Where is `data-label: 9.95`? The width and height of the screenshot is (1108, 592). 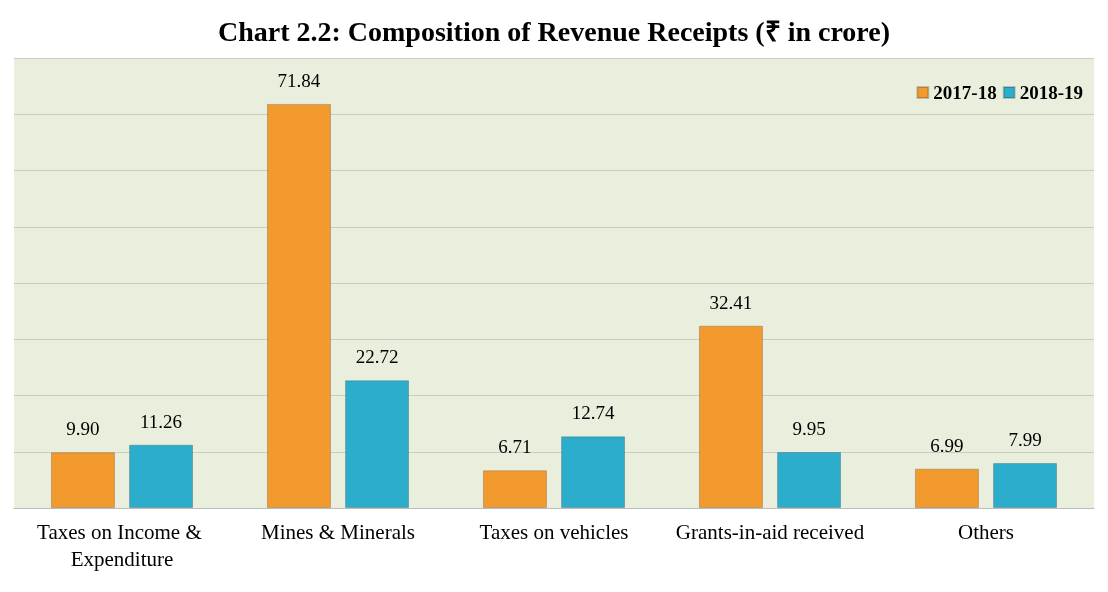
data-label: 9.95 is located at coordinates (809, 429).